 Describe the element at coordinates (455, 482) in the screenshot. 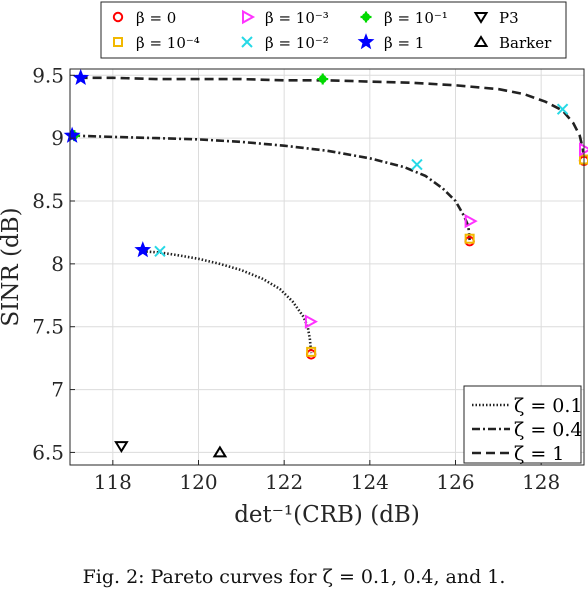

I see `x-tick-label: 126` at that location.